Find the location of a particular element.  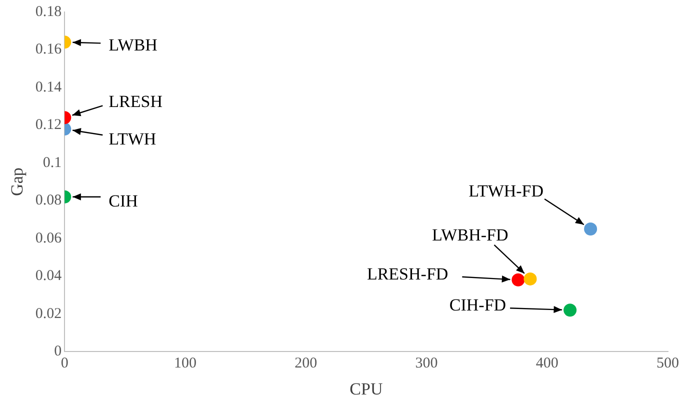

x-tick-label: 100 is located at coordinates (185, 364).